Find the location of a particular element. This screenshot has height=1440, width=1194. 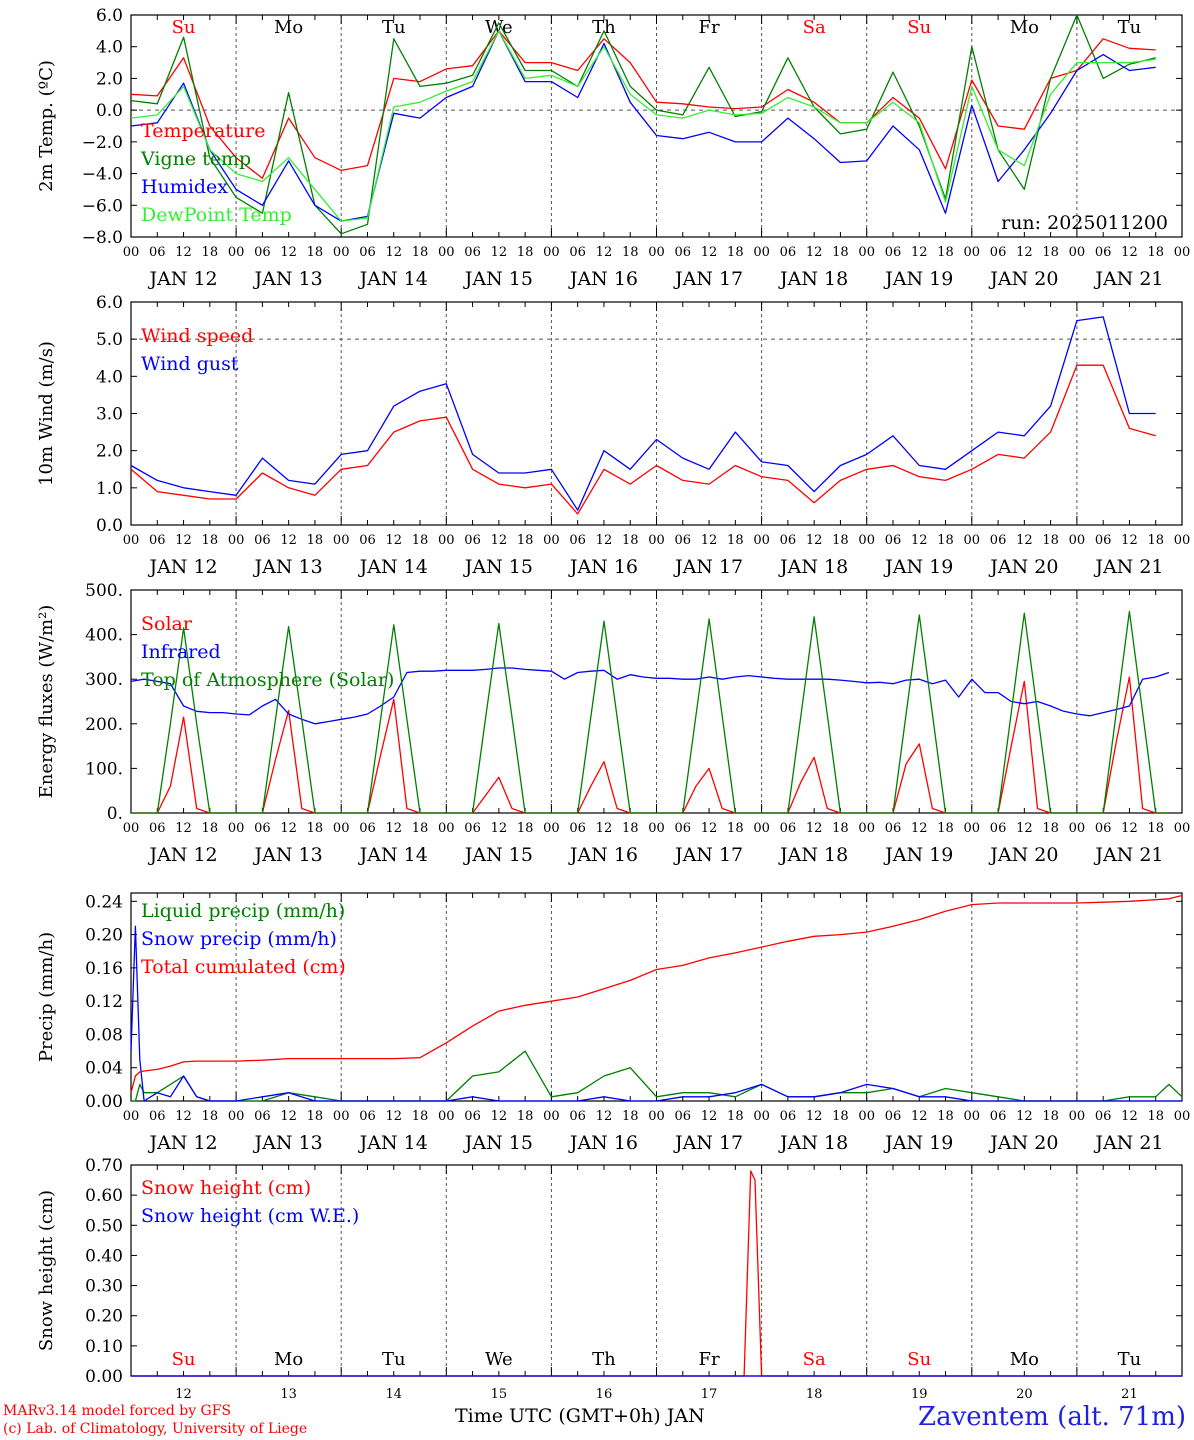

x-date-label: JAN 15 is located at coordinates (498, 567).